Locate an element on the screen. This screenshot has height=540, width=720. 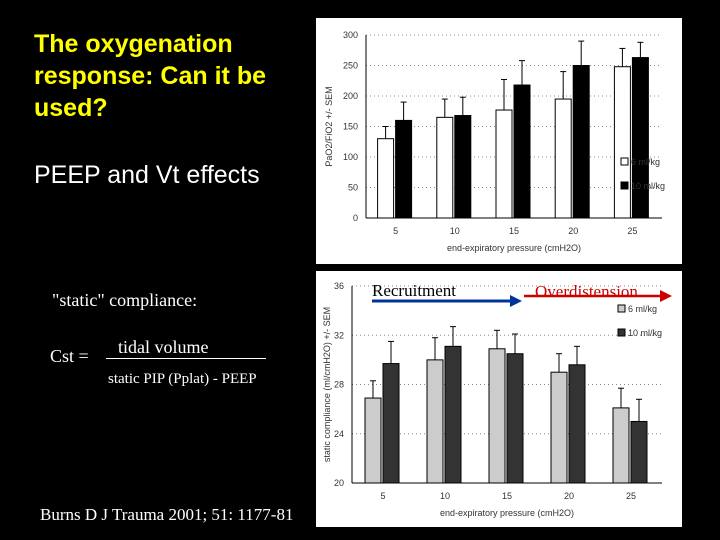
compliance-chart-y-tick-label: 36 is located at coordinates (339, 286).